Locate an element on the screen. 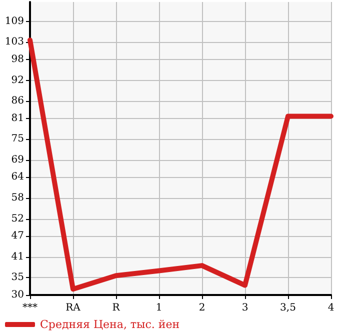  y-tick-label: 47 is located at coordinates (17, 236).